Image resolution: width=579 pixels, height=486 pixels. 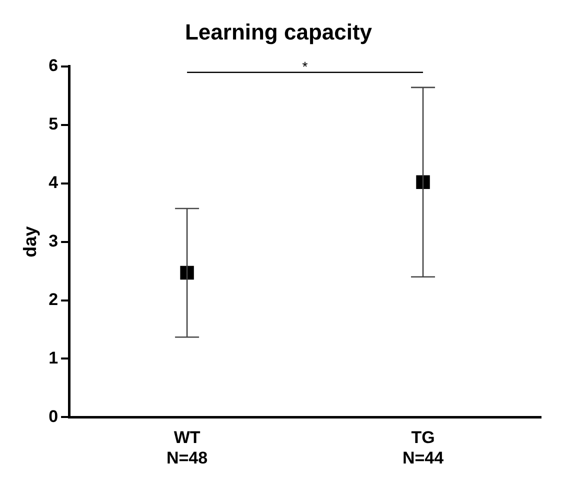 I want to click on y-axis-title: day, so click(x=30, y=242).